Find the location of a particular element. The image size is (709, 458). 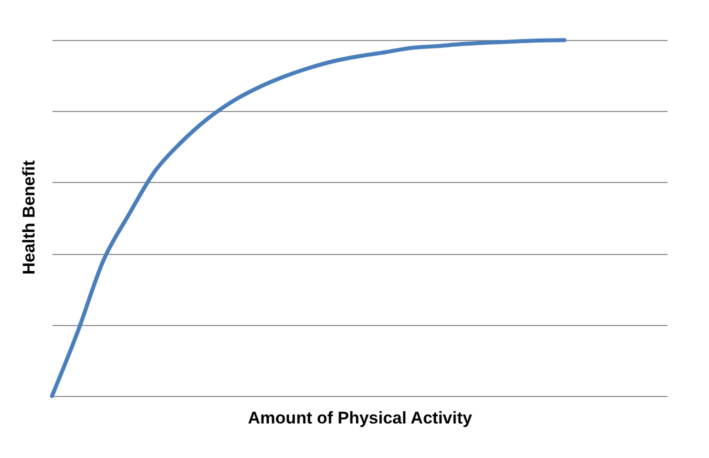

x-axis-title: Amount of Physical Activity is located at coordinates (360, 418).